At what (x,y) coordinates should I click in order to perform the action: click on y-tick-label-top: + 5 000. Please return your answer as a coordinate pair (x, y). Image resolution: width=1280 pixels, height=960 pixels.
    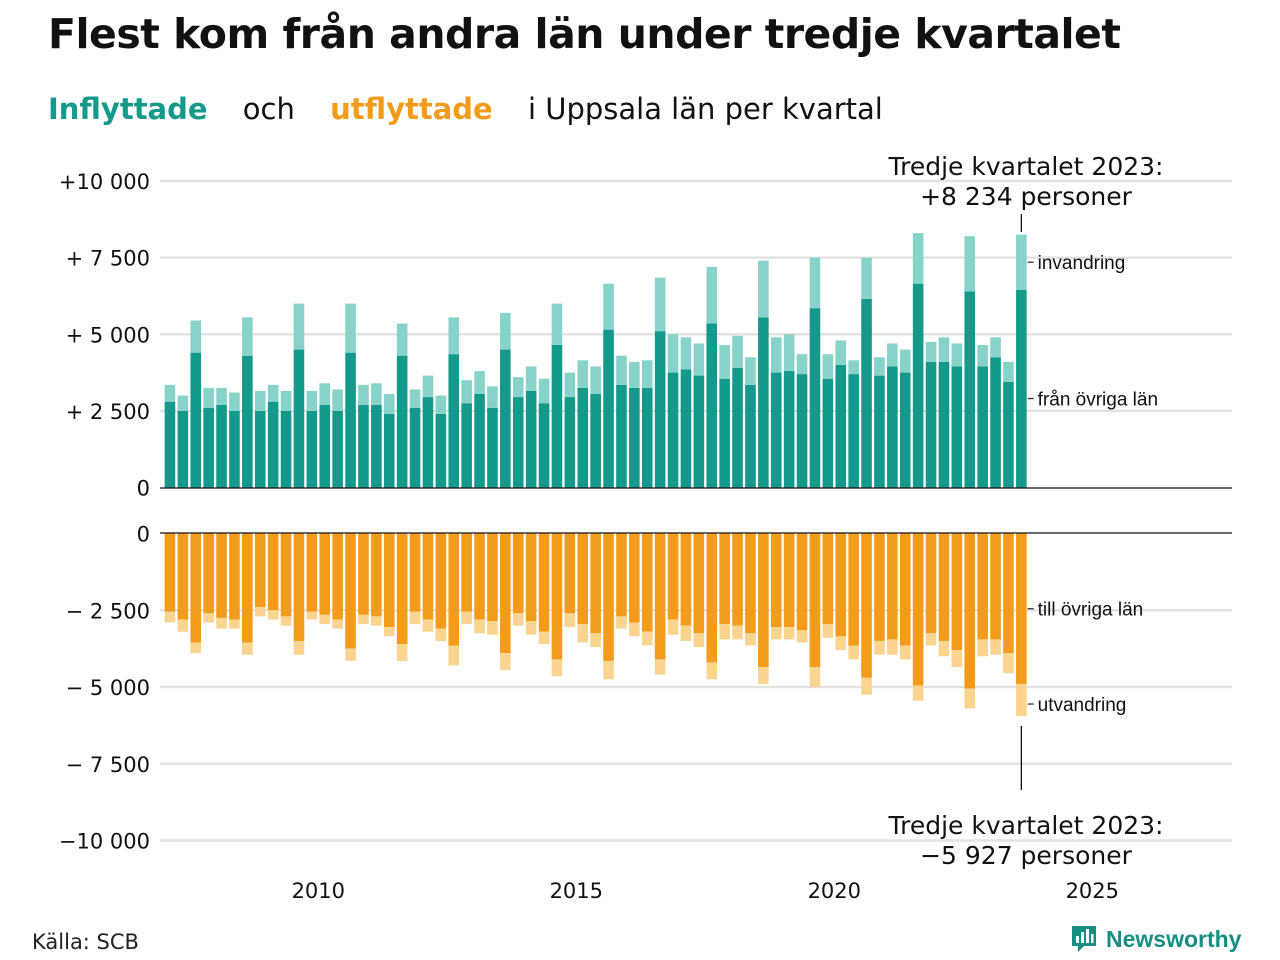
    Looking at the image, I should click on (108, 335).